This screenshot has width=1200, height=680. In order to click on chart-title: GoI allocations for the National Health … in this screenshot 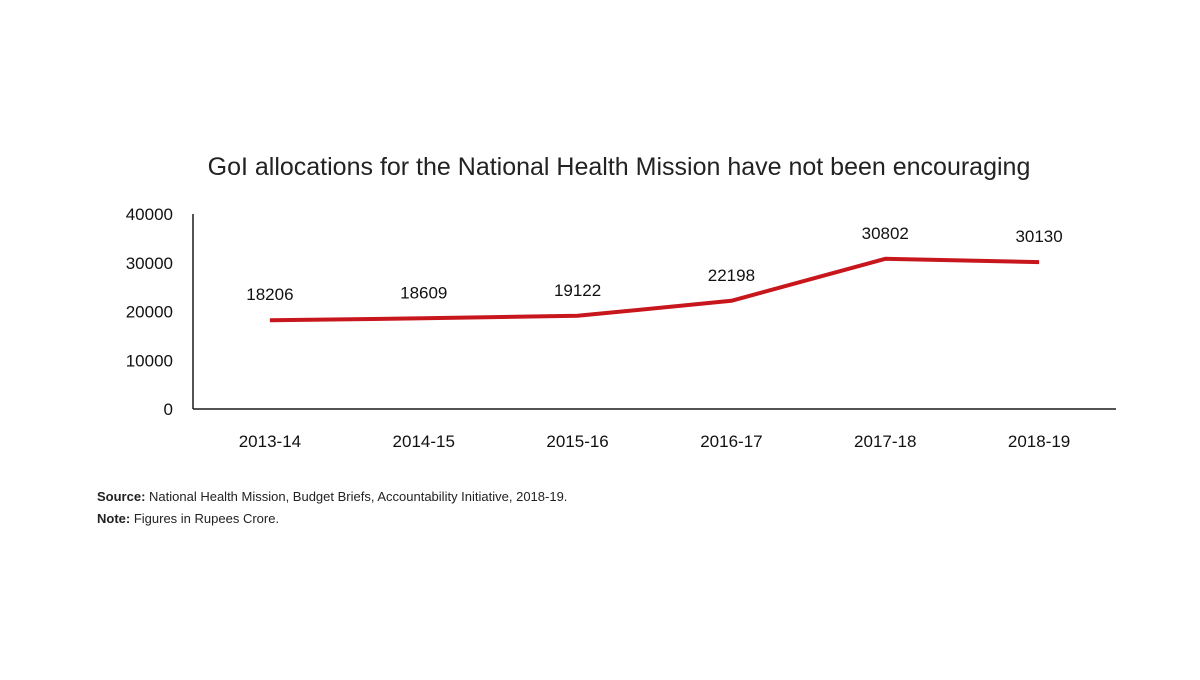, I will do `click(619, 167)`.